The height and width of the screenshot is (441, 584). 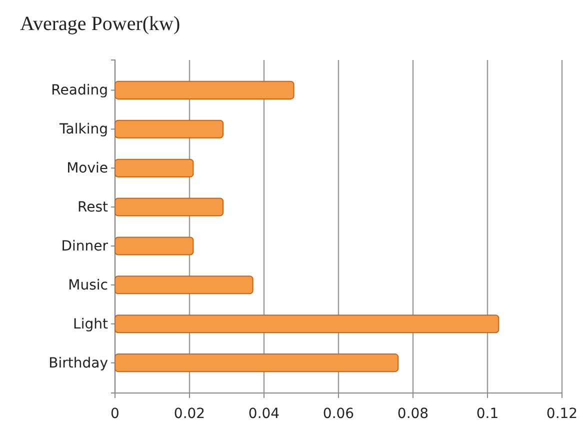 What do you see at coordinates (487, 414) in the screenshot?
I see `x-tick-label: 0.1` at bounding box center [487, 414].